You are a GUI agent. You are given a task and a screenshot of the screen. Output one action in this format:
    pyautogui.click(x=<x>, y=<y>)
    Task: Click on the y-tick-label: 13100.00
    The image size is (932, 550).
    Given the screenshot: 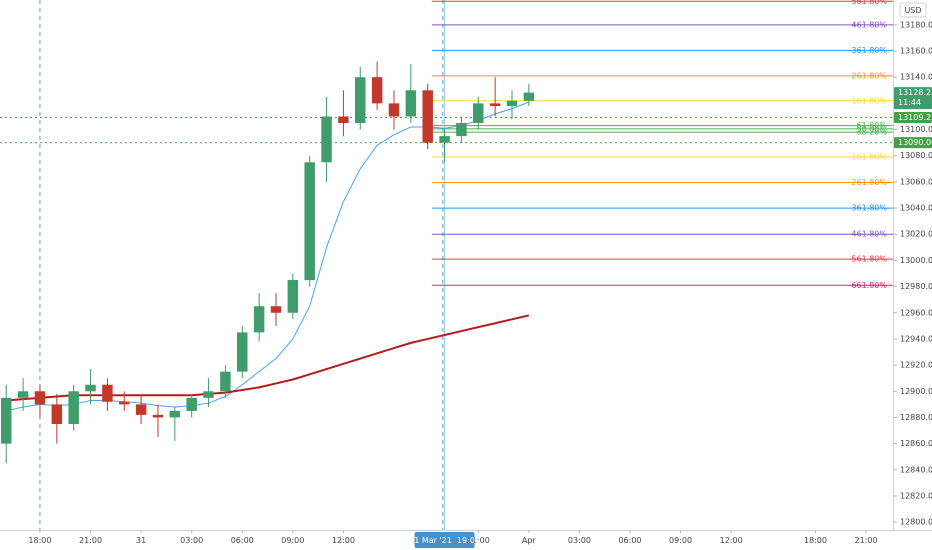 What is the action you would take?
    pyautogui.click(x=916, y=129)
    